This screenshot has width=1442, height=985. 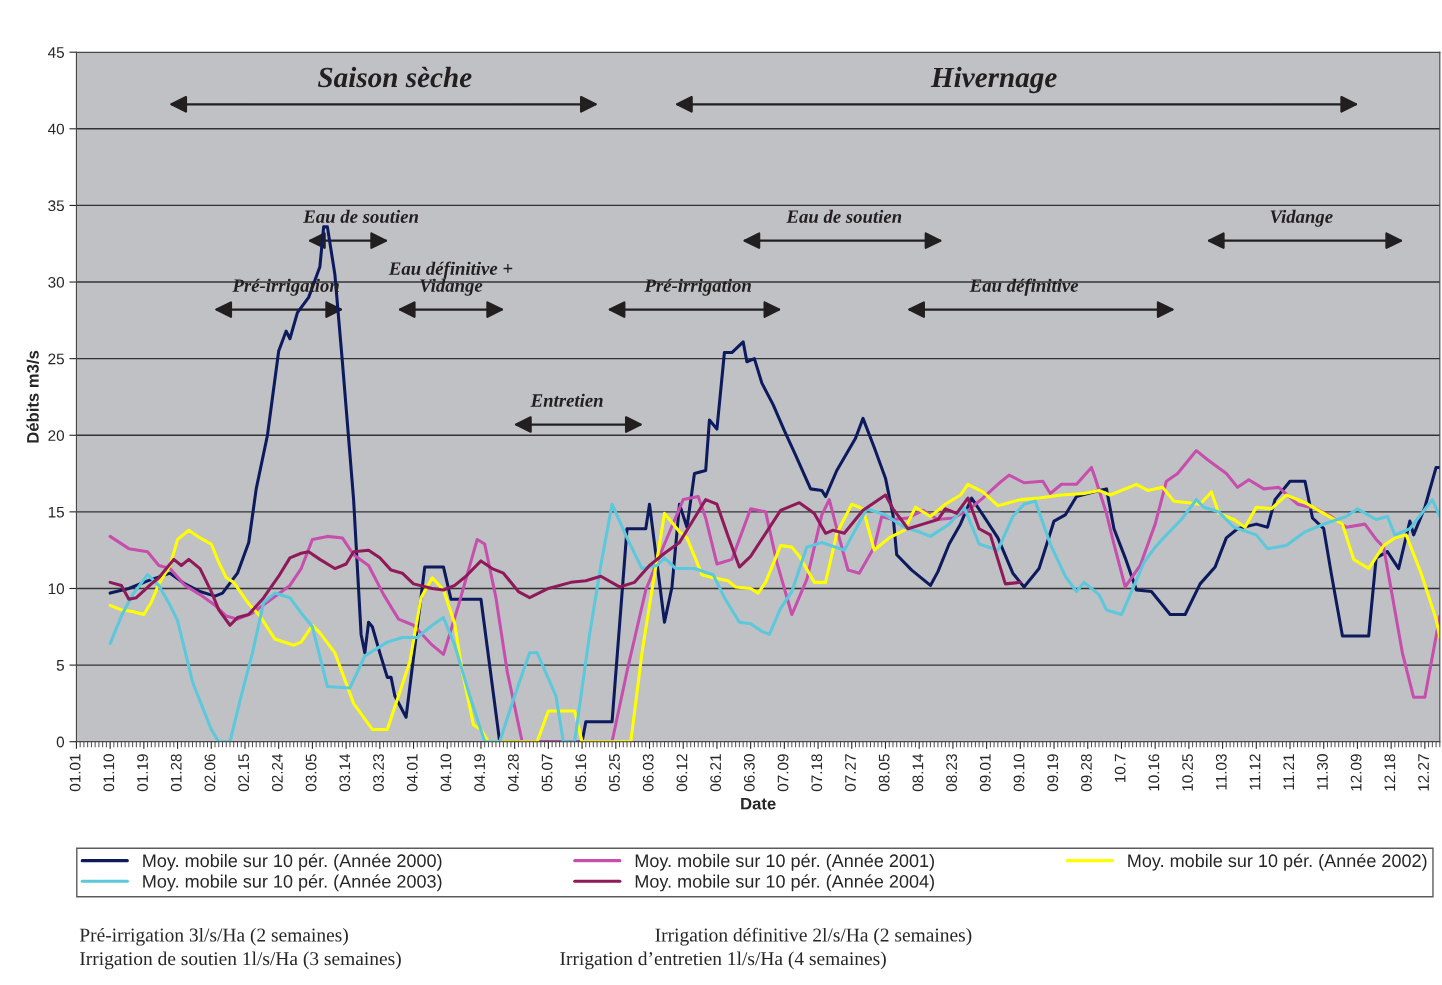 What do you see at coordinates (56, 435) in the screenshot?
I see `y-tick-label: 20` at bounding box center [56, 435].